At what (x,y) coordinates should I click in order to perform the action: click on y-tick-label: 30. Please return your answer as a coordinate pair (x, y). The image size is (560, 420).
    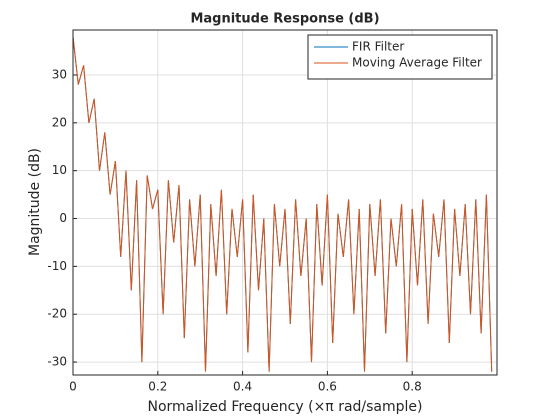
    Looking at the image, I should click on (59, 74).